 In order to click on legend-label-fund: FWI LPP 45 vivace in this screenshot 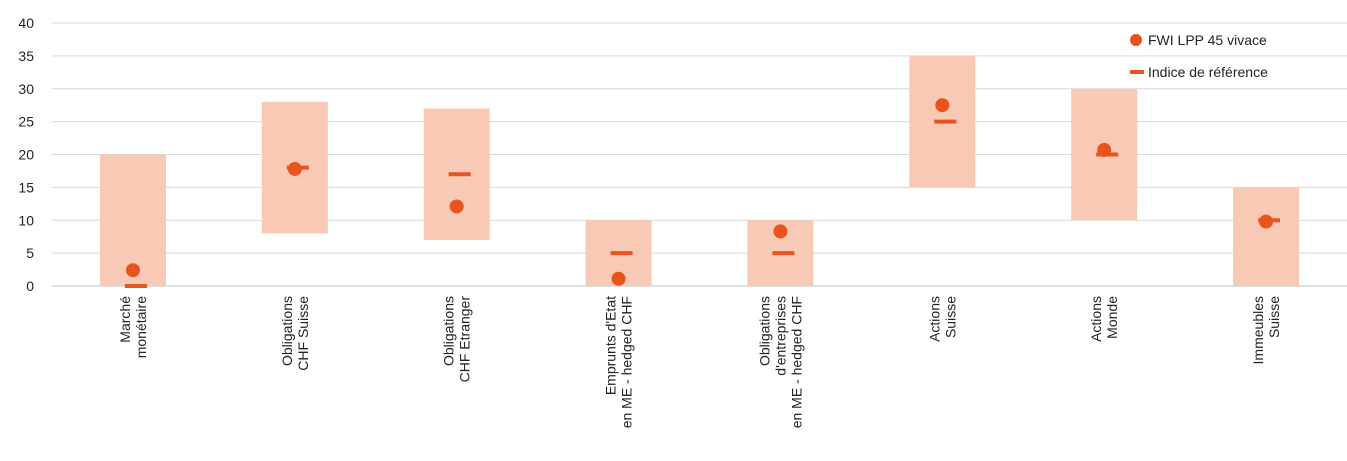, I will do `click(1207, 40)`.